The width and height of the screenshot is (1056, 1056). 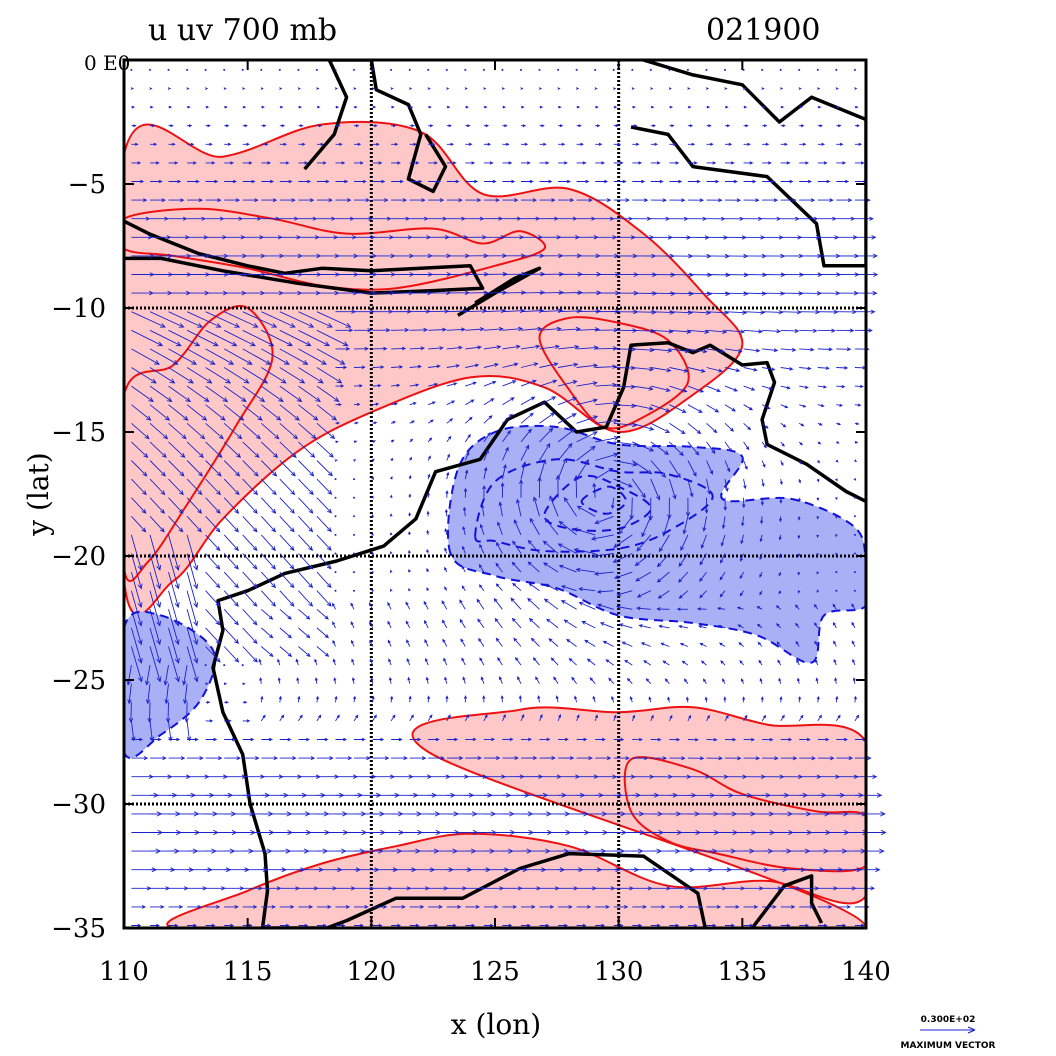 What do you see at coordinates (124, 972) in the screenshot?
I see `x-tick-label-110: 110` at bounding box center [124, 972].